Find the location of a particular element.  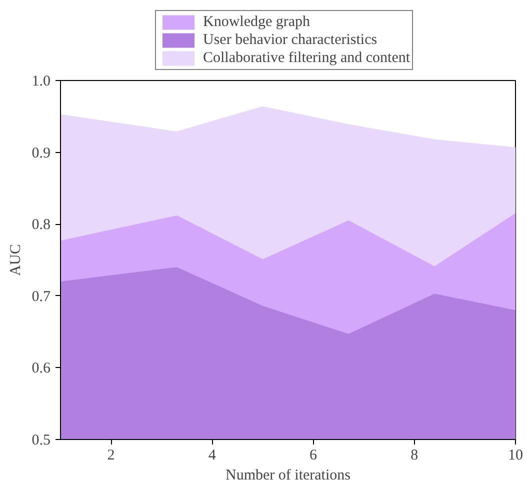

legend-label: Collaborative filtering and content is located at coordinates (306, 58).